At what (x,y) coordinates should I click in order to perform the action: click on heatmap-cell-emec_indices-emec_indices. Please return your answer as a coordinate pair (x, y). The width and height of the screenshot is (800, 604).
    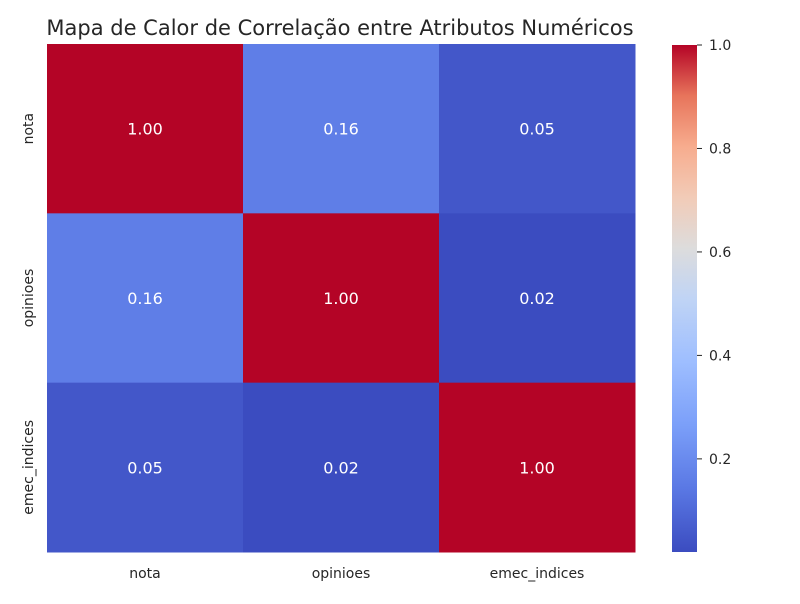
    Looking at the image, I should click on (537, 467).